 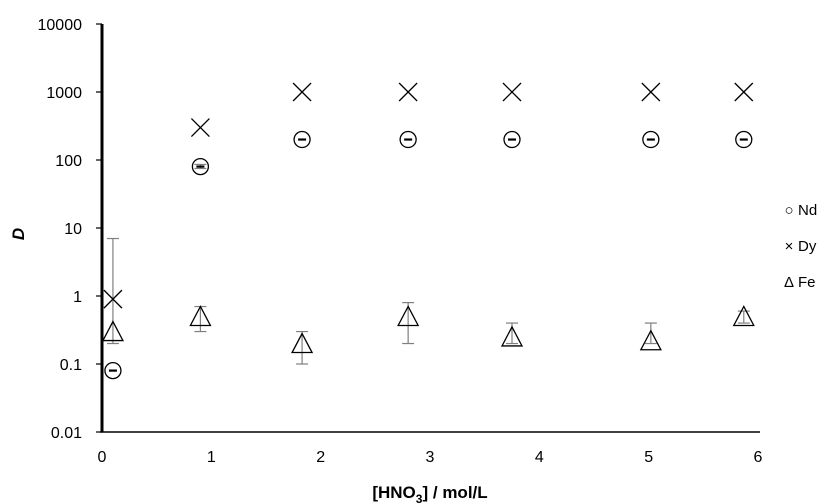 What do you see at coordinates (73, 229) in the screenshot?
I see `y-tick-label: 10` at bounding box center [73, 229].